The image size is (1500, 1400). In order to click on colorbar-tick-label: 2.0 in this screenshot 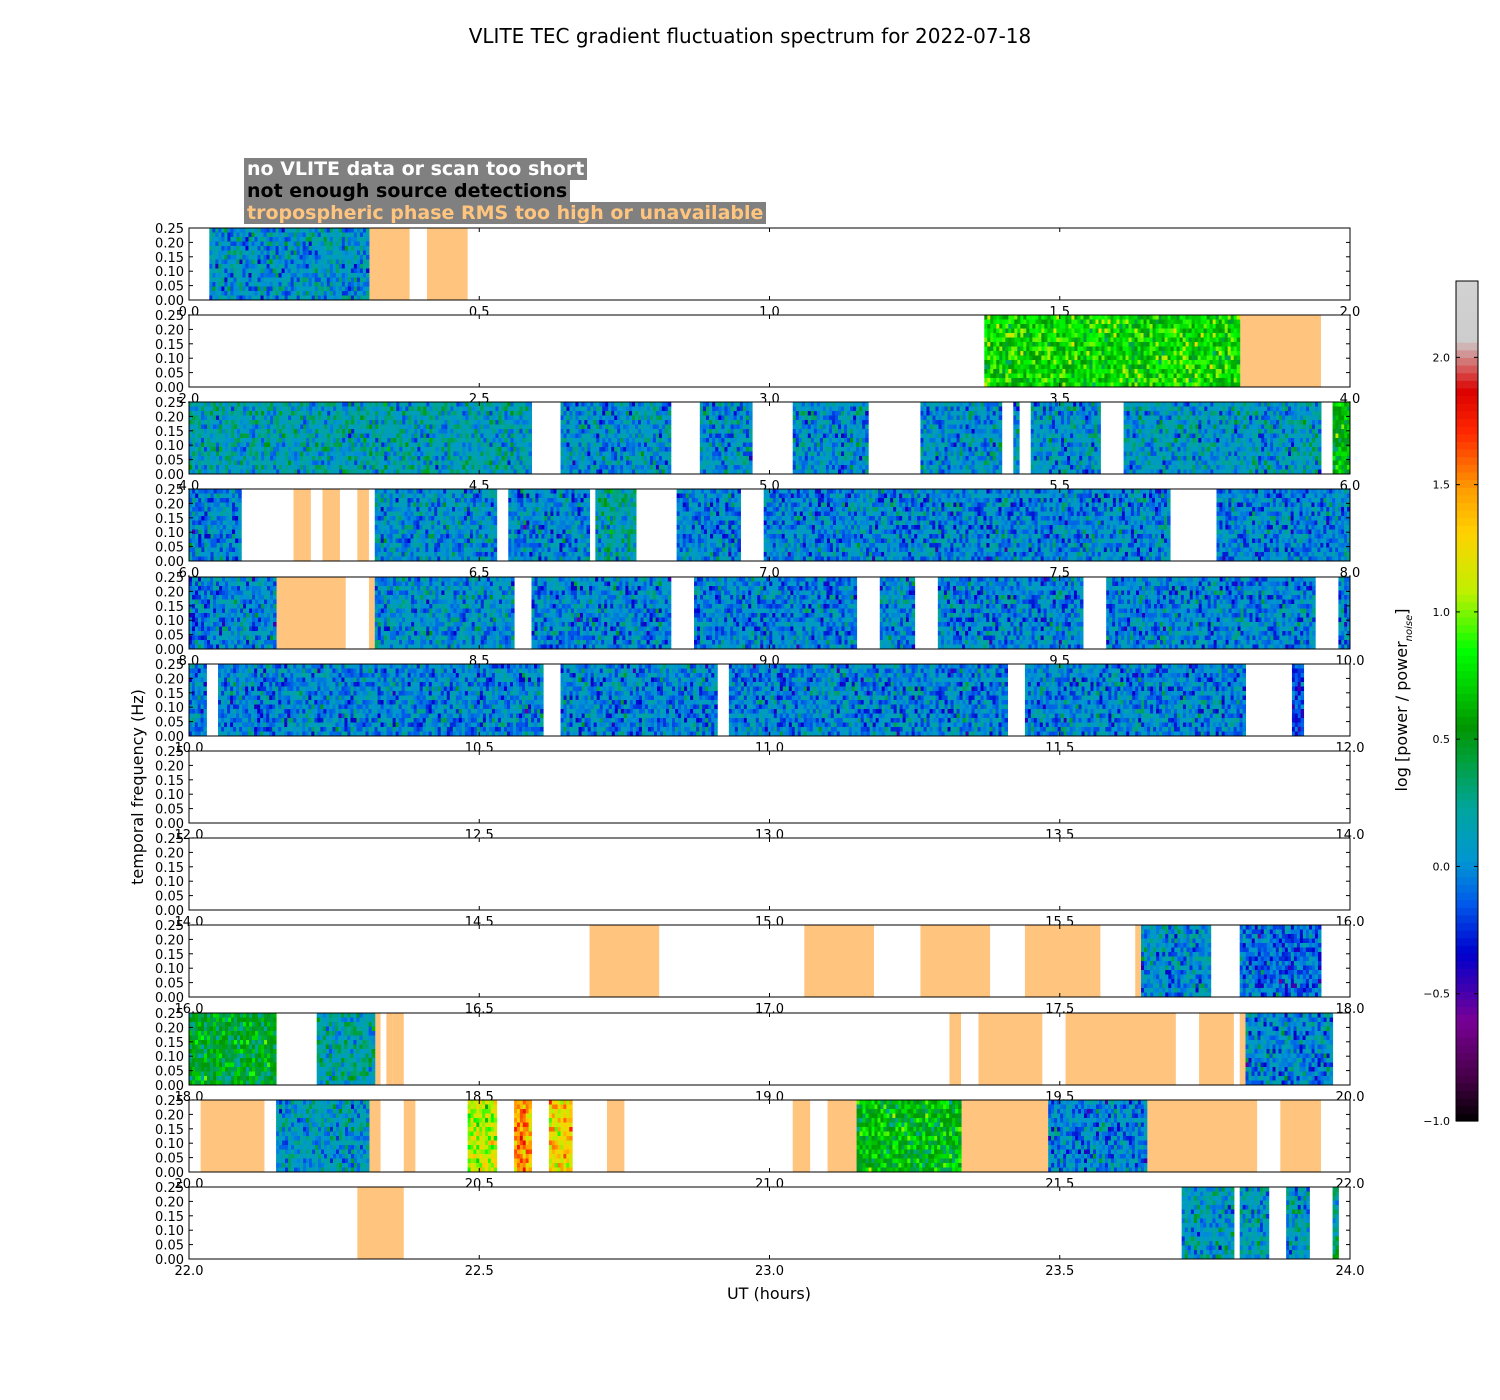, I will do `click(1442, 357)`.